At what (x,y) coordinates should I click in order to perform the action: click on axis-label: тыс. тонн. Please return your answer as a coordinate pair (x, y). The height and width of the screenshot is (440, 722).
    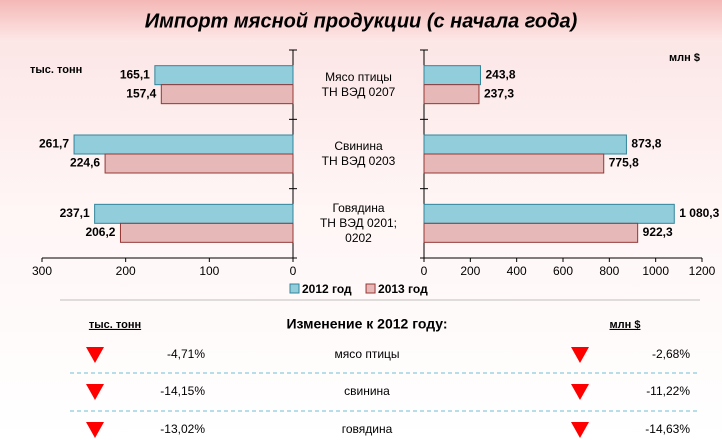
    Looking at the image, I should click on (56, 70).